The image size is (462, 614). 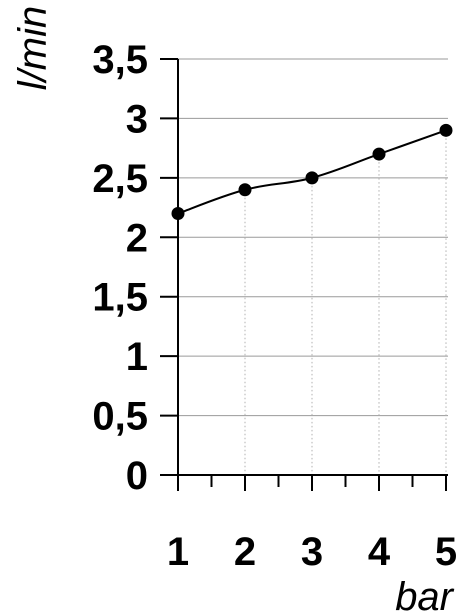 I want to click on y-tick-label: 1, so click(x=137, y=357).